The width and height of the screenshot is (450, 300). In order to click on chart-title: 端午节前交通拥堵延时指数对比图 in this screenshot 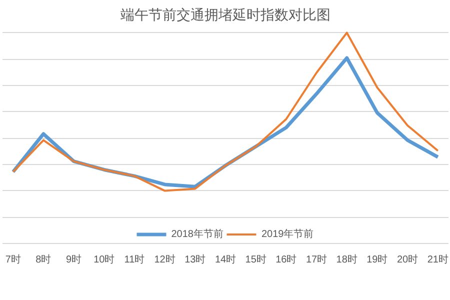, I will do `click(225, 16)`.